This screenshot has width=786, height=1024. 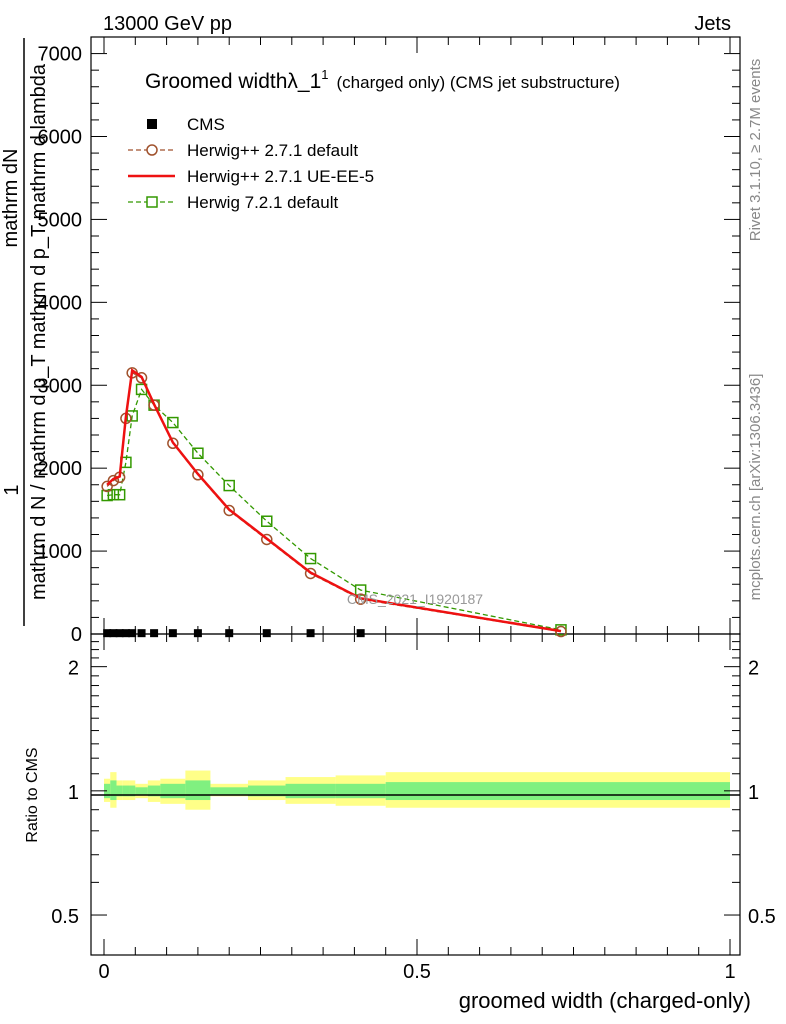 What do you see at coordinates (324, 74) in the screenshot?
I see `chart-title-superscript: 1` at bounding box center [324, 74].